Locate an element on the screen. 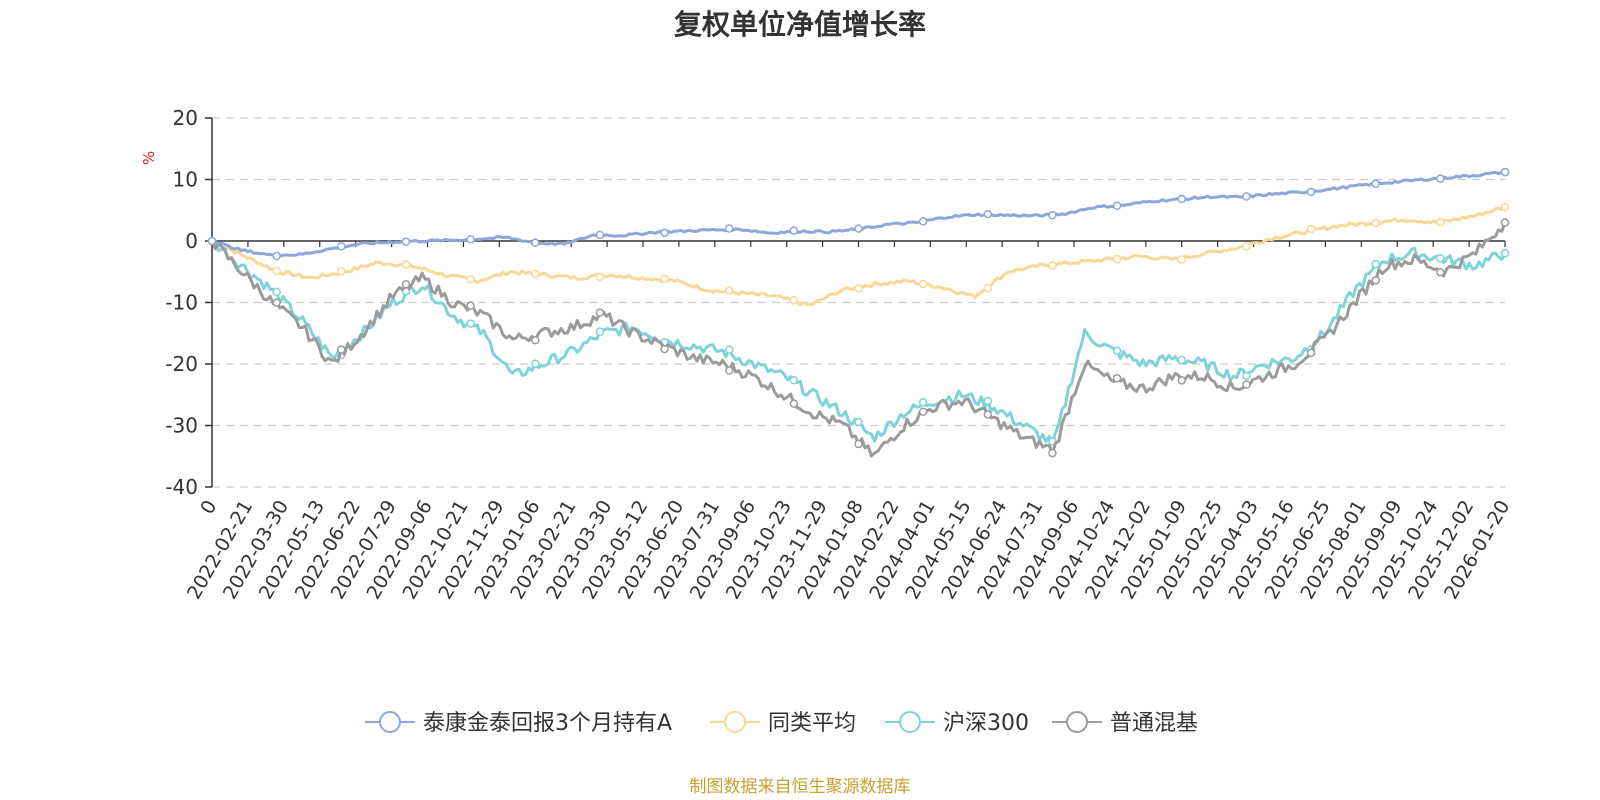 The height and width of the screenshot is (800, 1600). legend-item-2: 沪深300 is located at coordinates (957, 723).